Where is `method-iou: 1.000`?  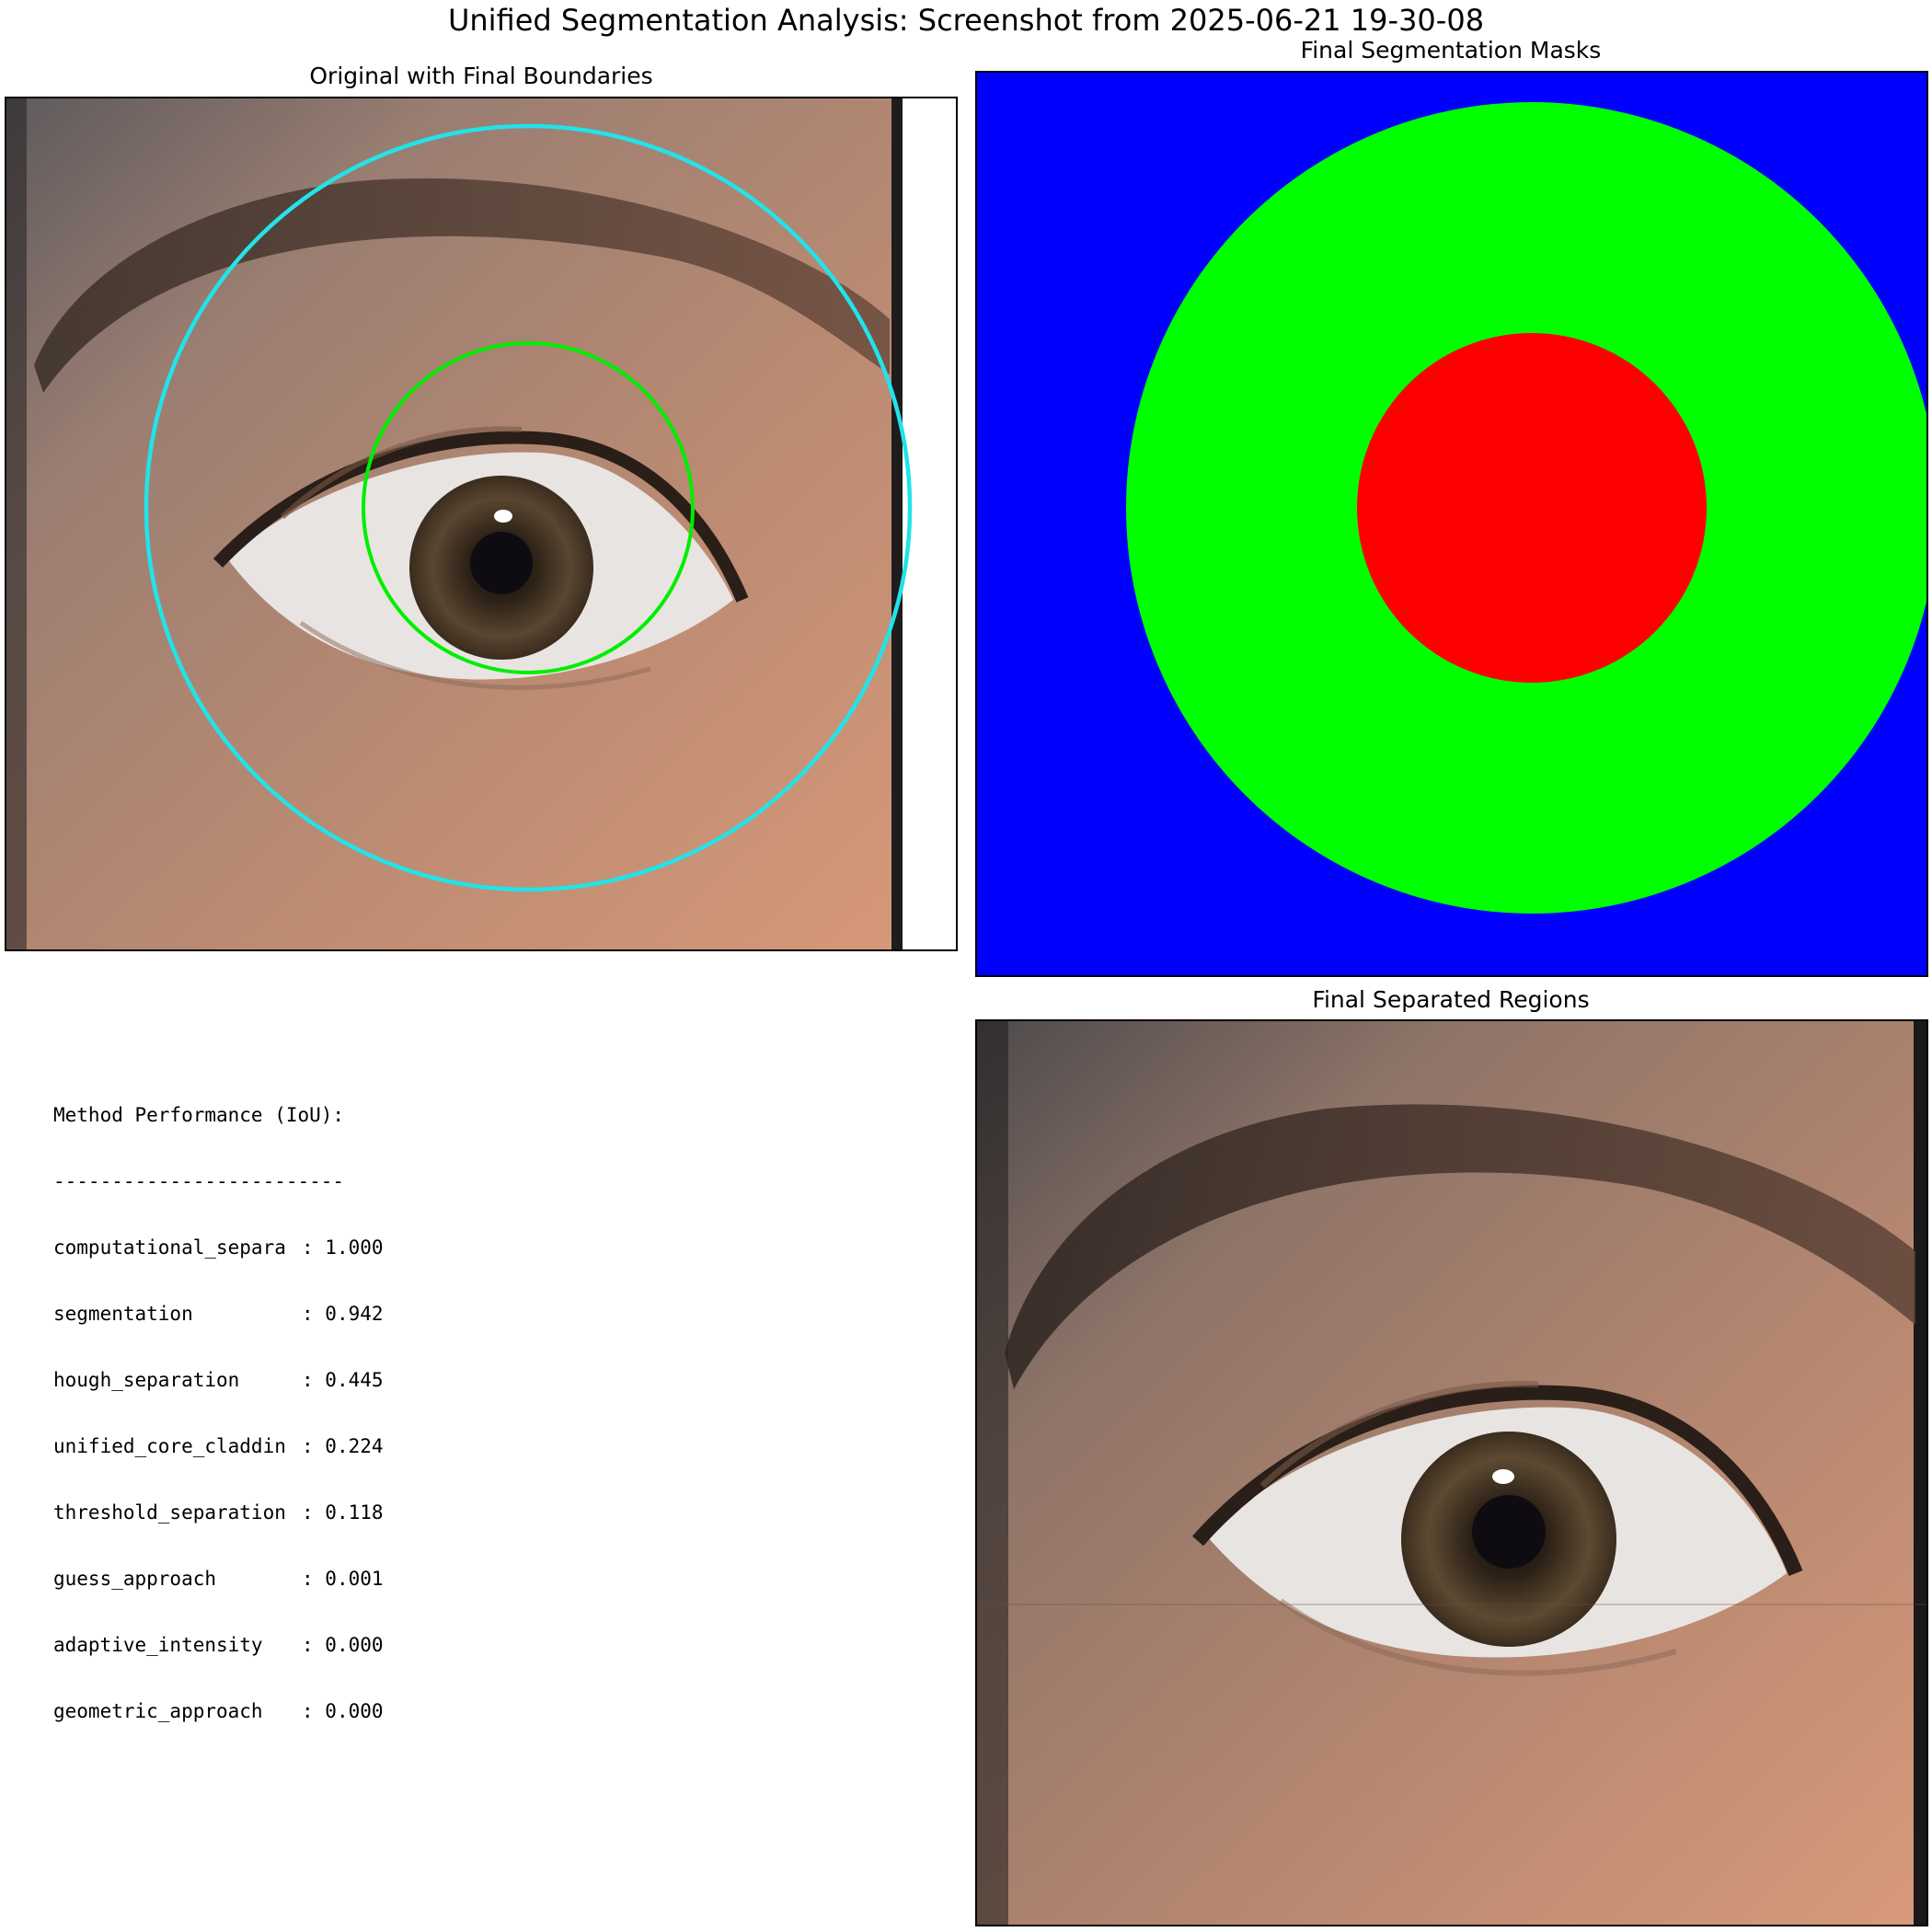 method-iou: 1.000 is located at coordinates (354, 1247).